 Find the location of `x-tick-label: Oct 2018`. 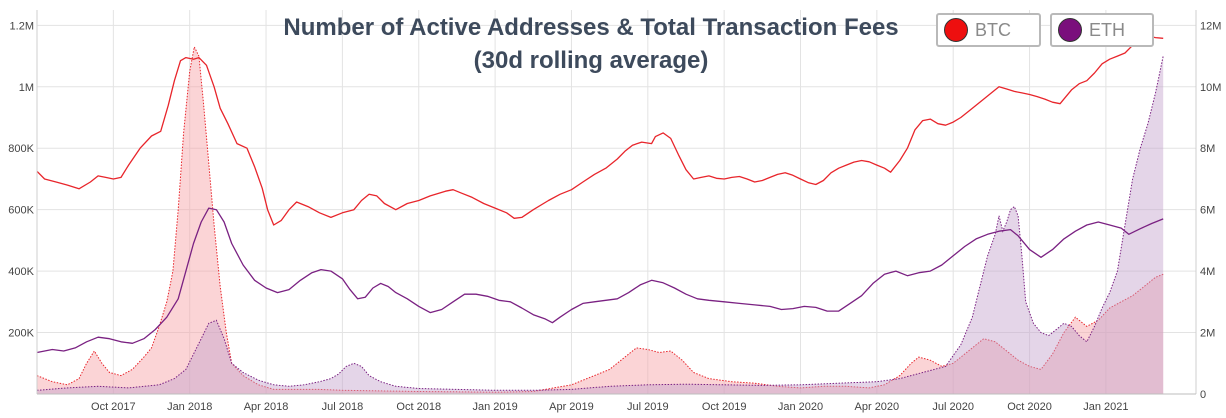

x-tick-label: Oct 2018 is located at coordinates (418, 407).